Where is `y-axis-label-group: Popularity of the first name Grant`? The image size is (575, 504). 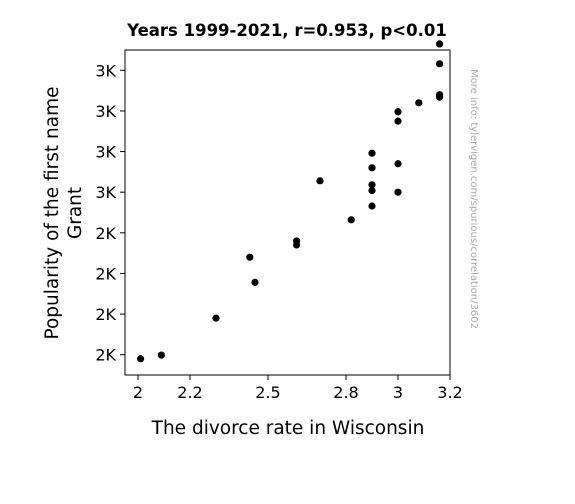 y-axis-label-group: Popularity of the first name Grant is located at coordinates (64, 212).